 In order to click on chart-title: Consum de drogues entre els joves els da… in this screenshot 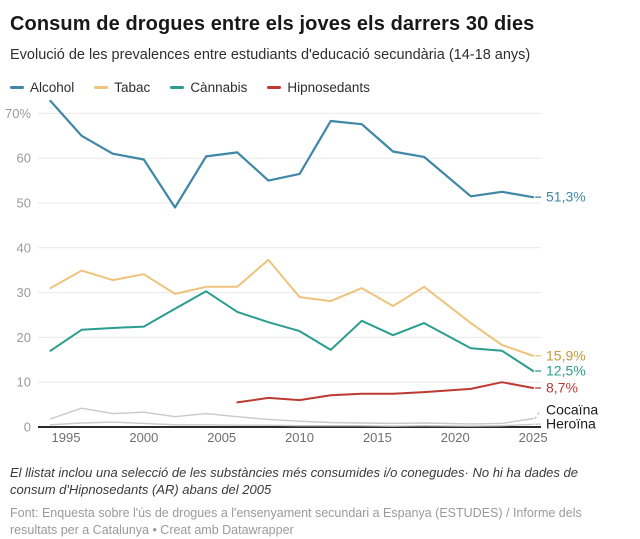, I will do `click(320, 24)`.